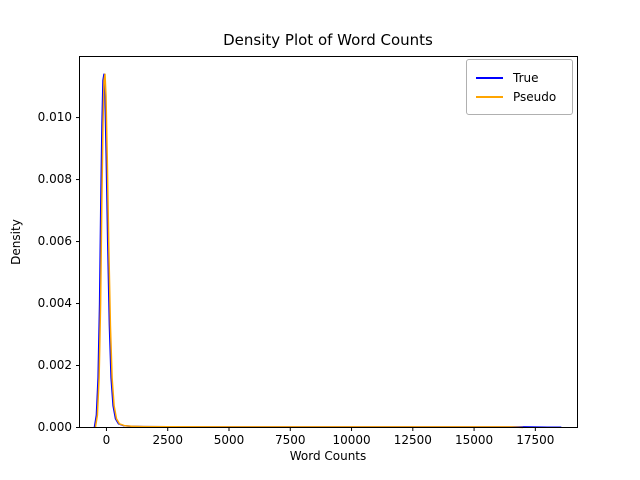  Describe the element at coordinates (16, 242) in the screenshot. I see `y-axis-label: Density` at that location.